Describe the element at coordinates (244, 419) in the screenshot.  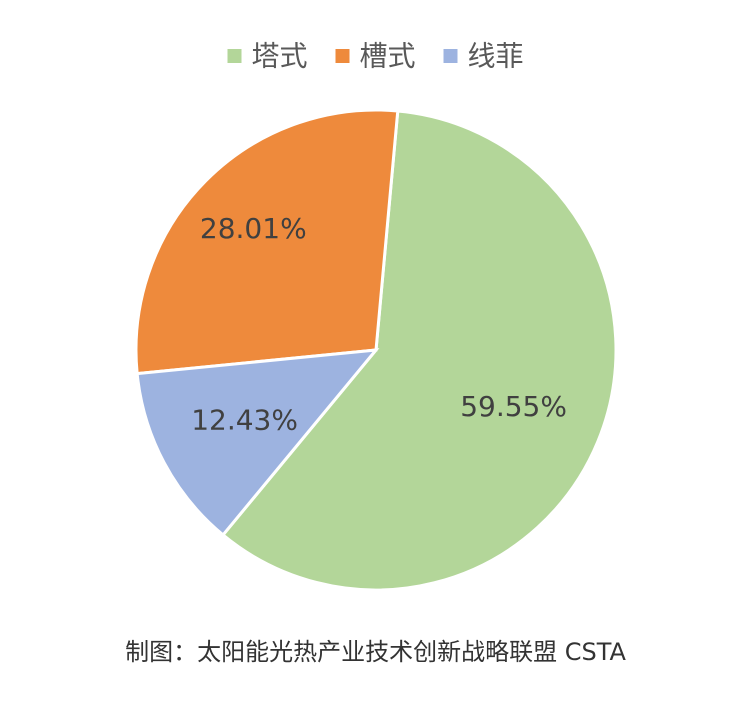
I see `data-label-3: 12.43%` at that location.